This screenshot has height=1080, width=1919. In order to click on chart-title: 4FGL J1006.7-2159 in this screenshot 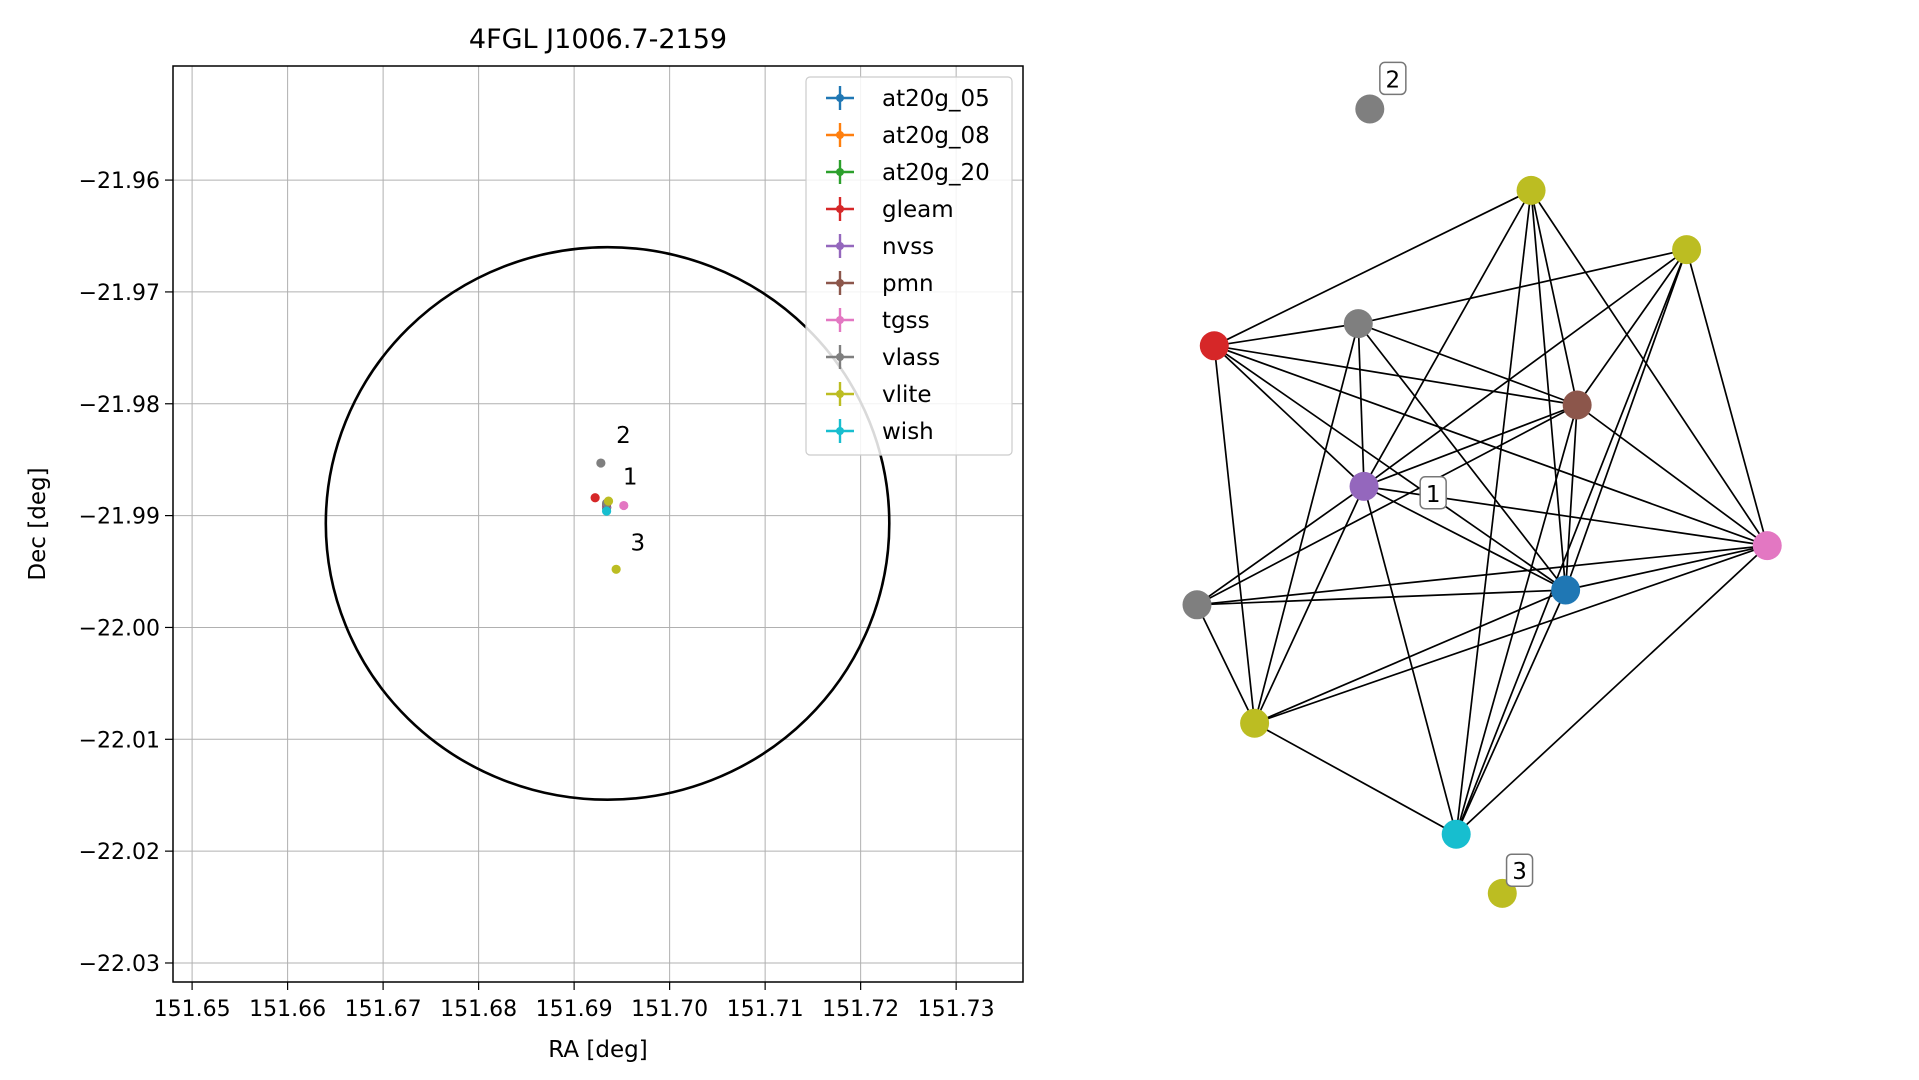, I will do `click(598, 39)`.